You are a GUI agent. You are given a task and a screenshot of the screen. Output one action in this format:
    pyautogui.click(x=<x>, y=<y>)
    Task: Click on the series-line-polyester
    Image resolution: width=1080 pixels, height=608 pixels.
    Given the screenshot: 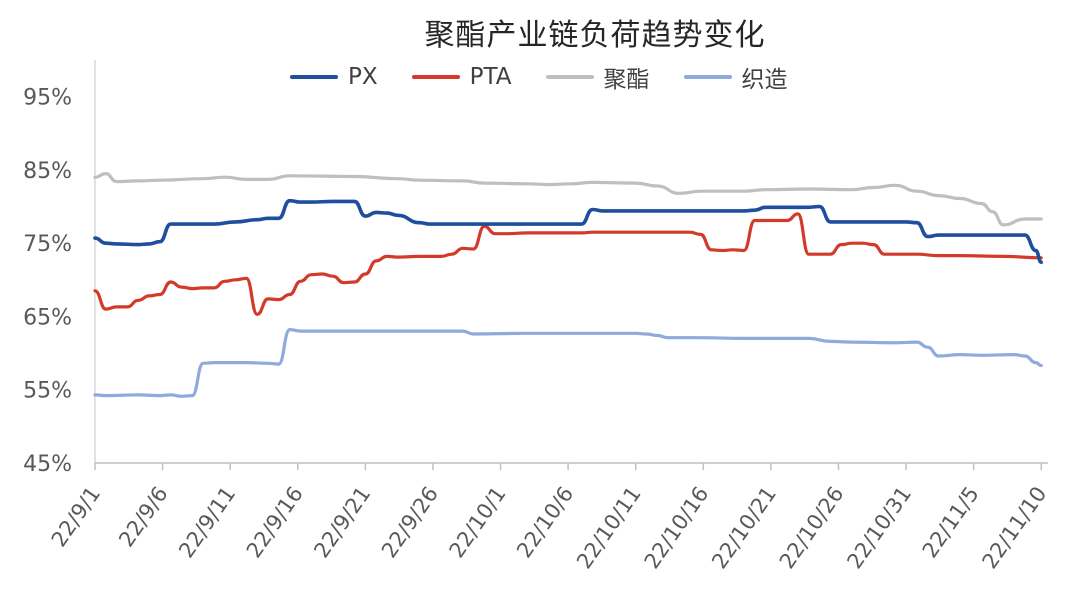 What is the action you would take?
    pyautogui.click(x=568, y=199)
    